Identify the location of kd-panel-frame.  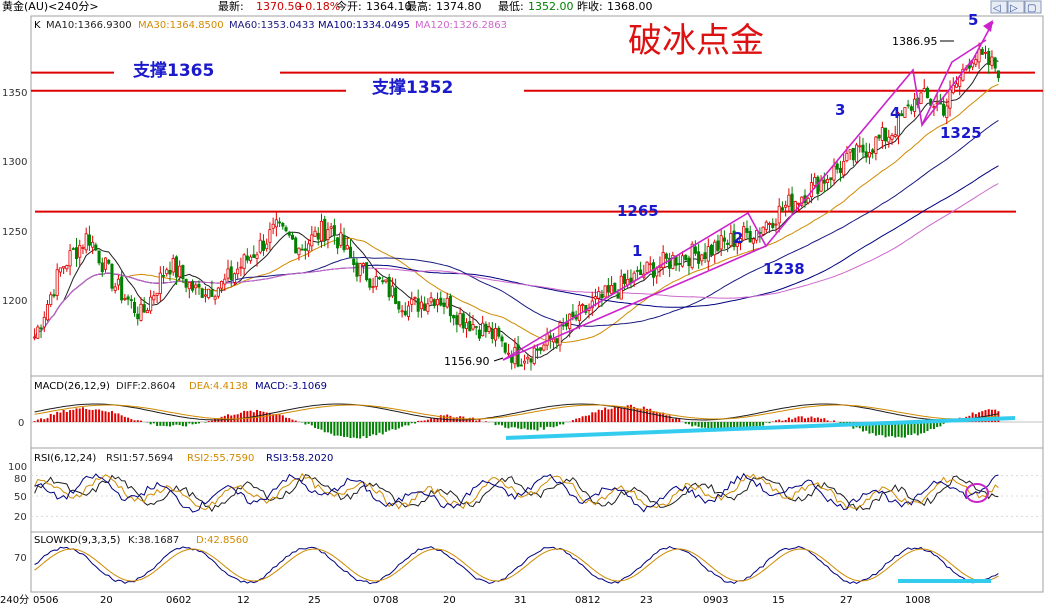
(537, 562).